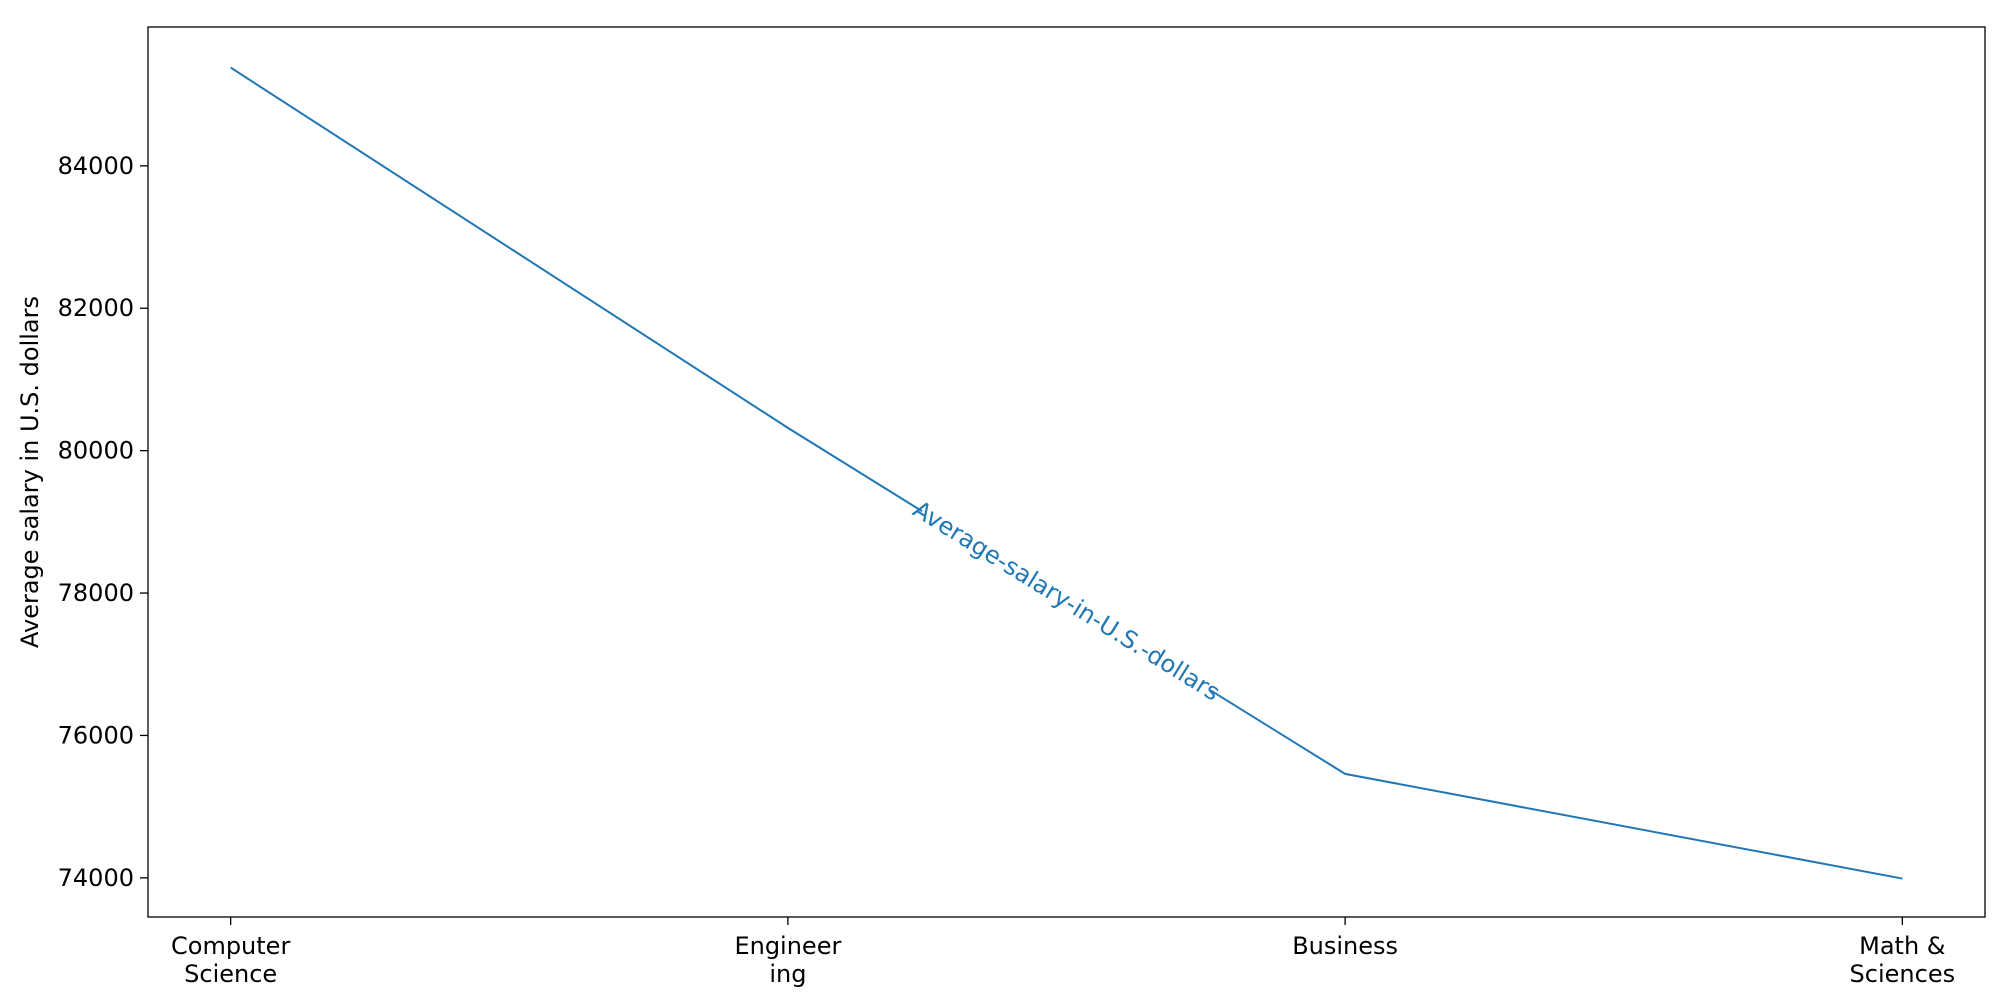 This screenshot has width=2000, height=1000. I want to click on x-tick-label: Math & Sciences, so click(1903, 960).